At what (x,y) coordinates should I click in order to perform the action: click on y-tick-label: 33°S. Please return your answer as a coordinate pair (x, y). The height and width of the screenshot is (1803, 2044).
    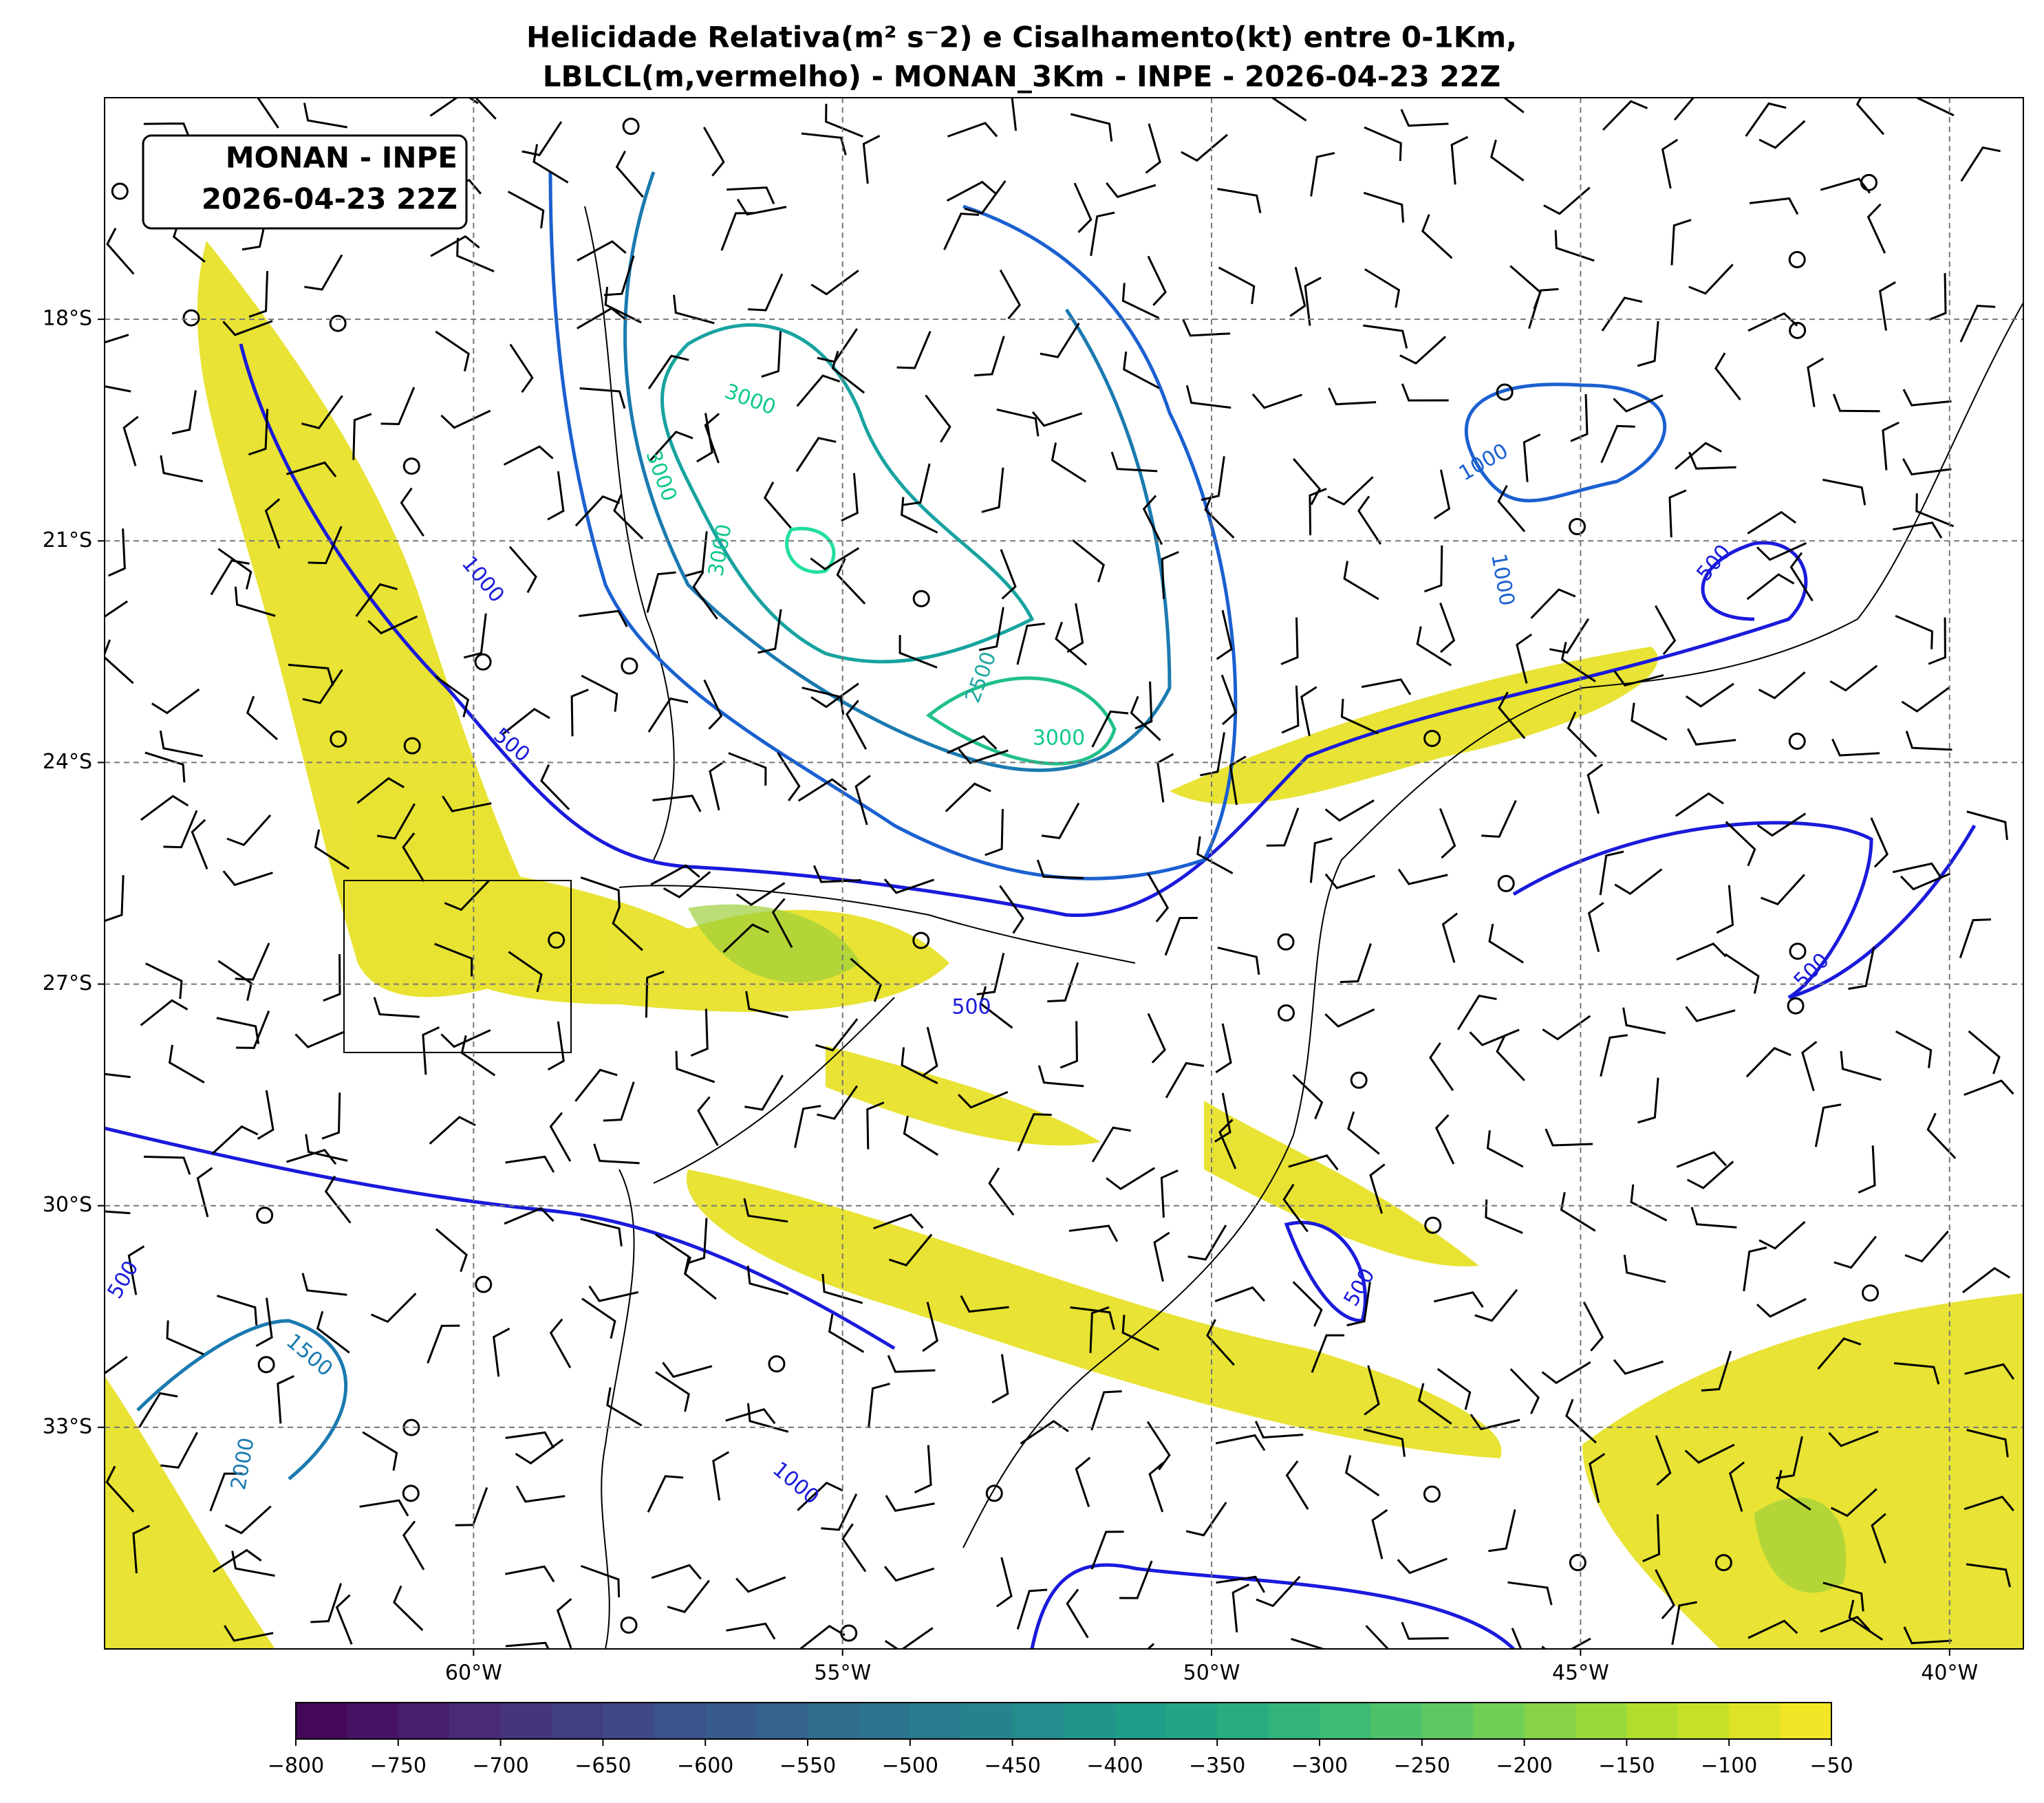
    Looking at the image, I should click on (67, 1426).